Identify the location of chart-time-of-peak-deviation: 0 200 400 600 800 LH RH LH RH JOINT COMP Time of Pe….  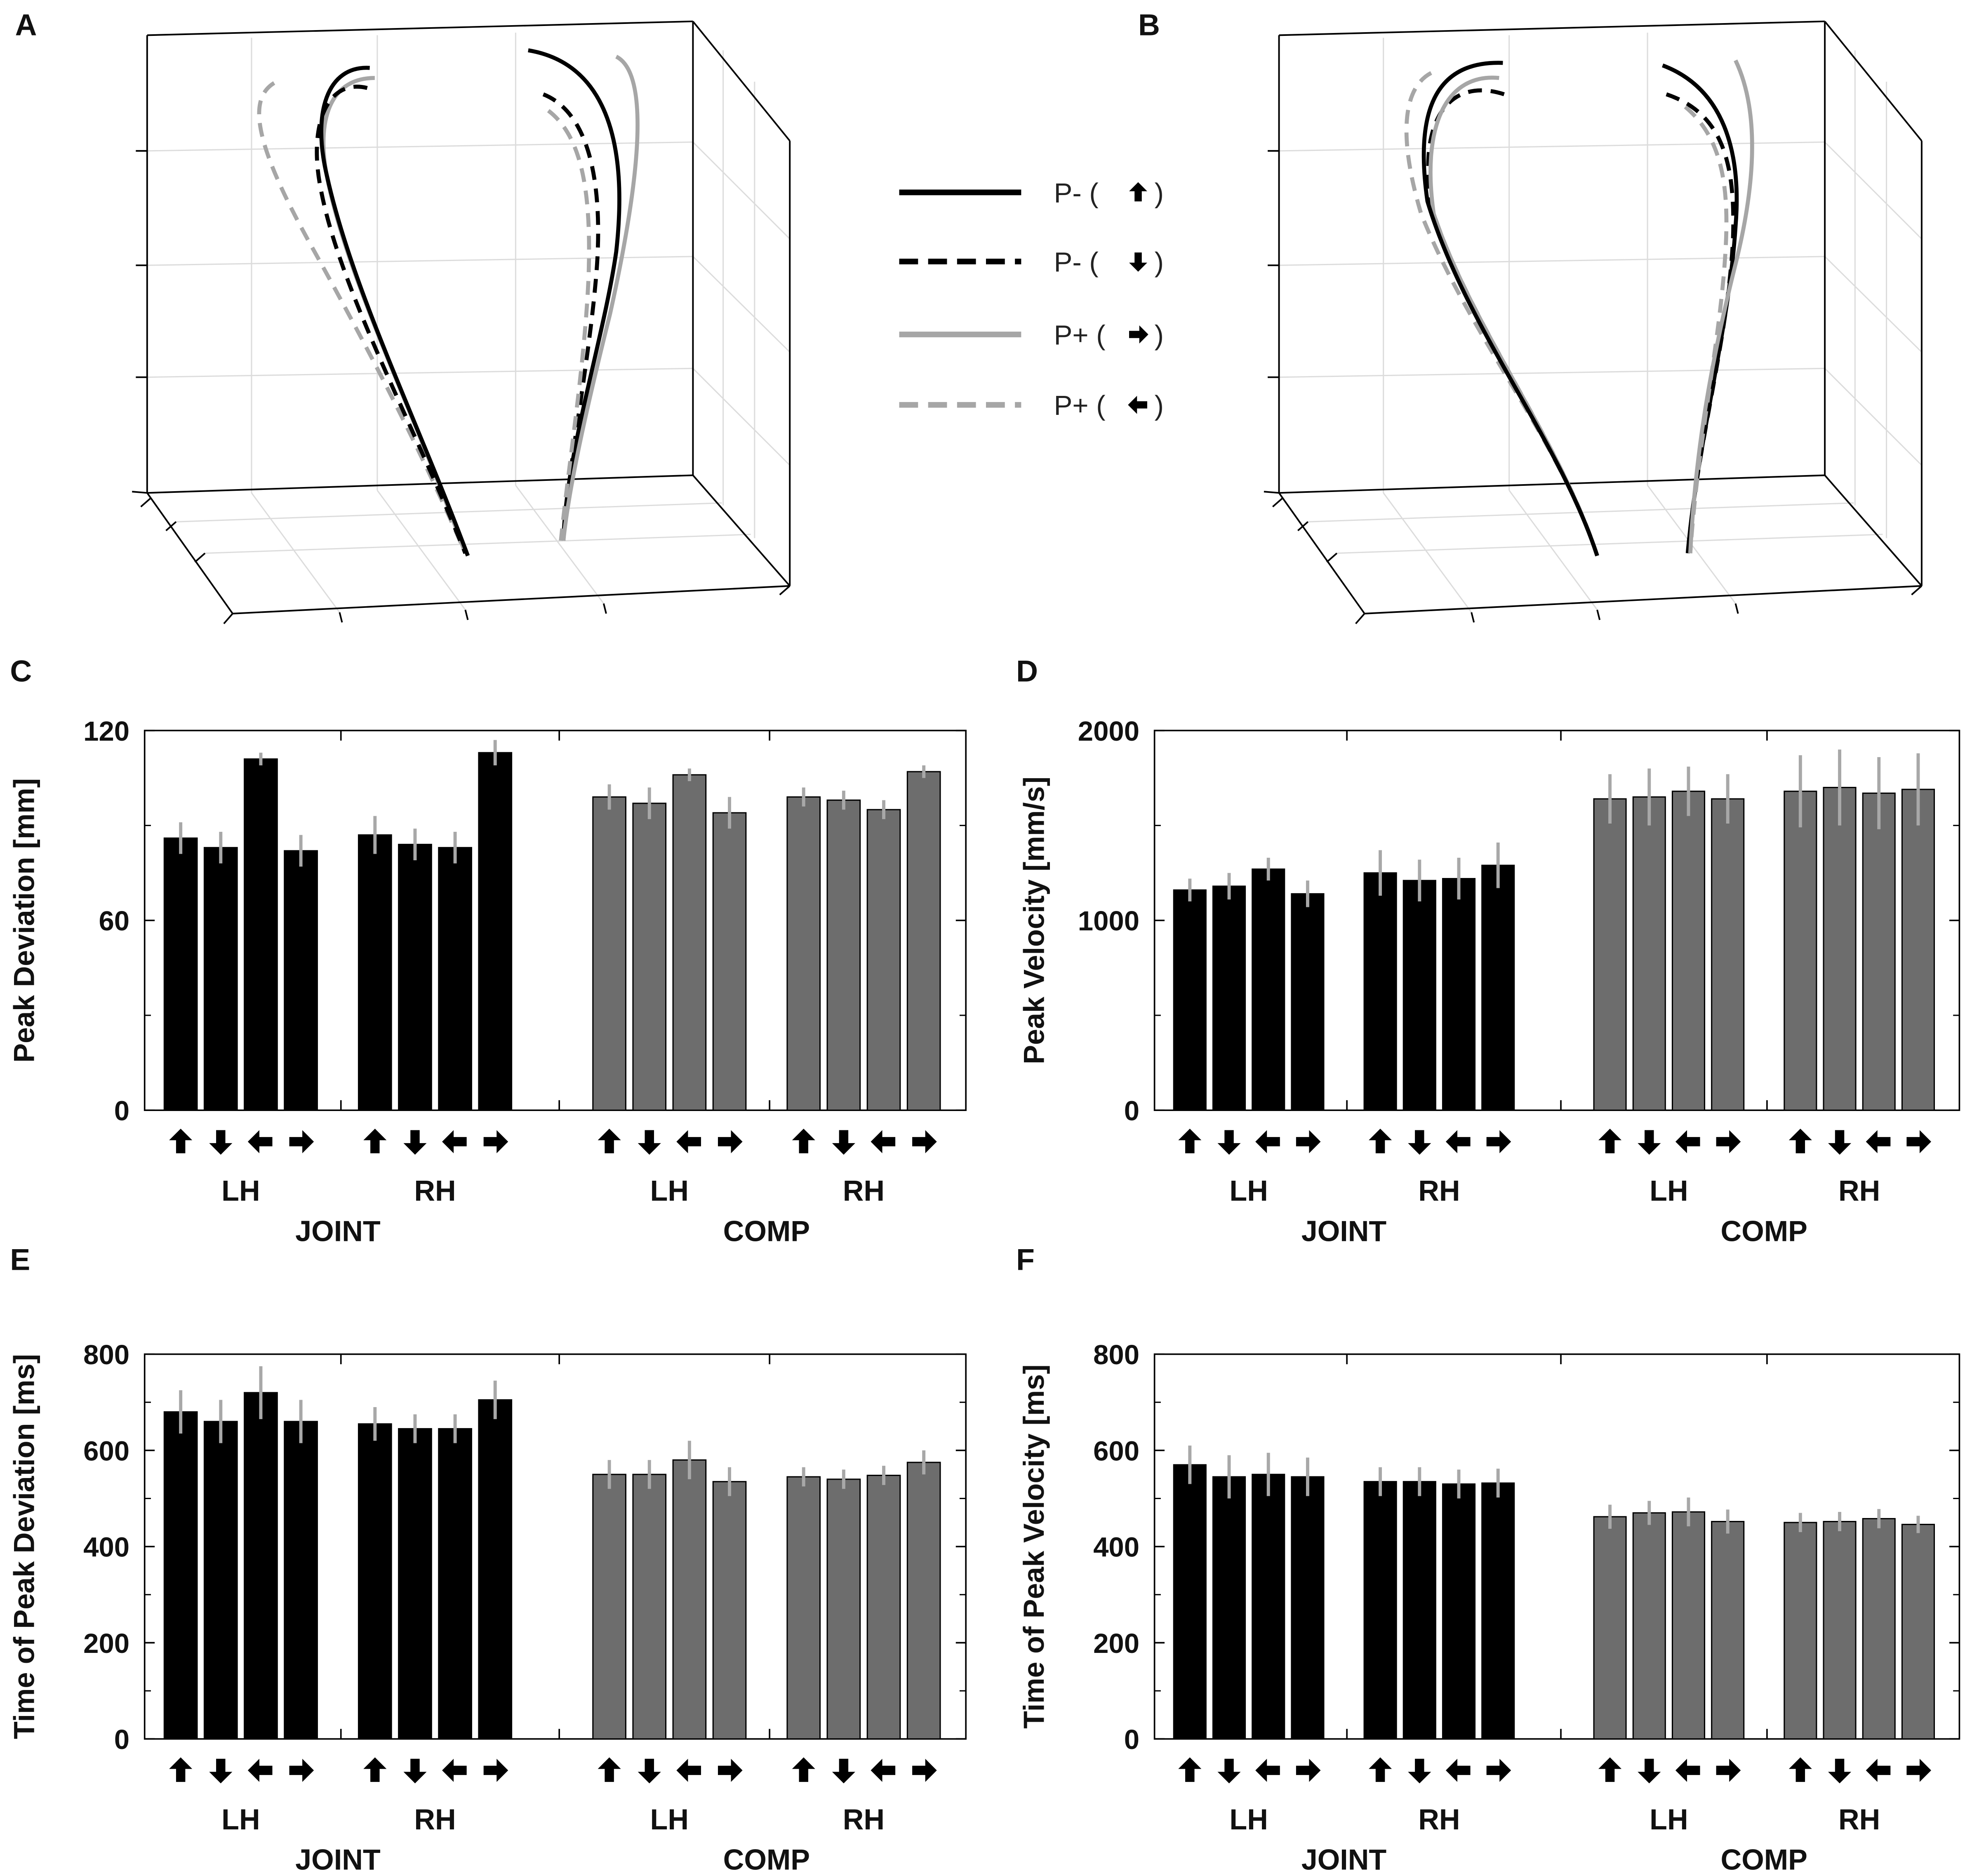
(488, 1608).